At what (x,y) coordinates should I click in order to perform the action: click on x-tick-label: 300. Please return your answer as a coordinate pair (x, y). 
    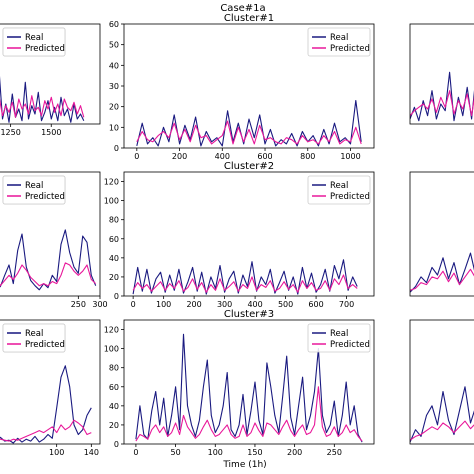
    Looking at the image, I should click on (224, 304).